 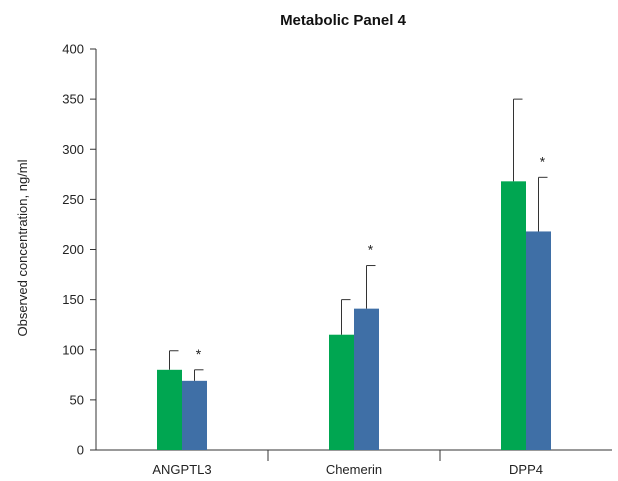 I want to click on y-tick-label: 400, so click(x=73, y=49).